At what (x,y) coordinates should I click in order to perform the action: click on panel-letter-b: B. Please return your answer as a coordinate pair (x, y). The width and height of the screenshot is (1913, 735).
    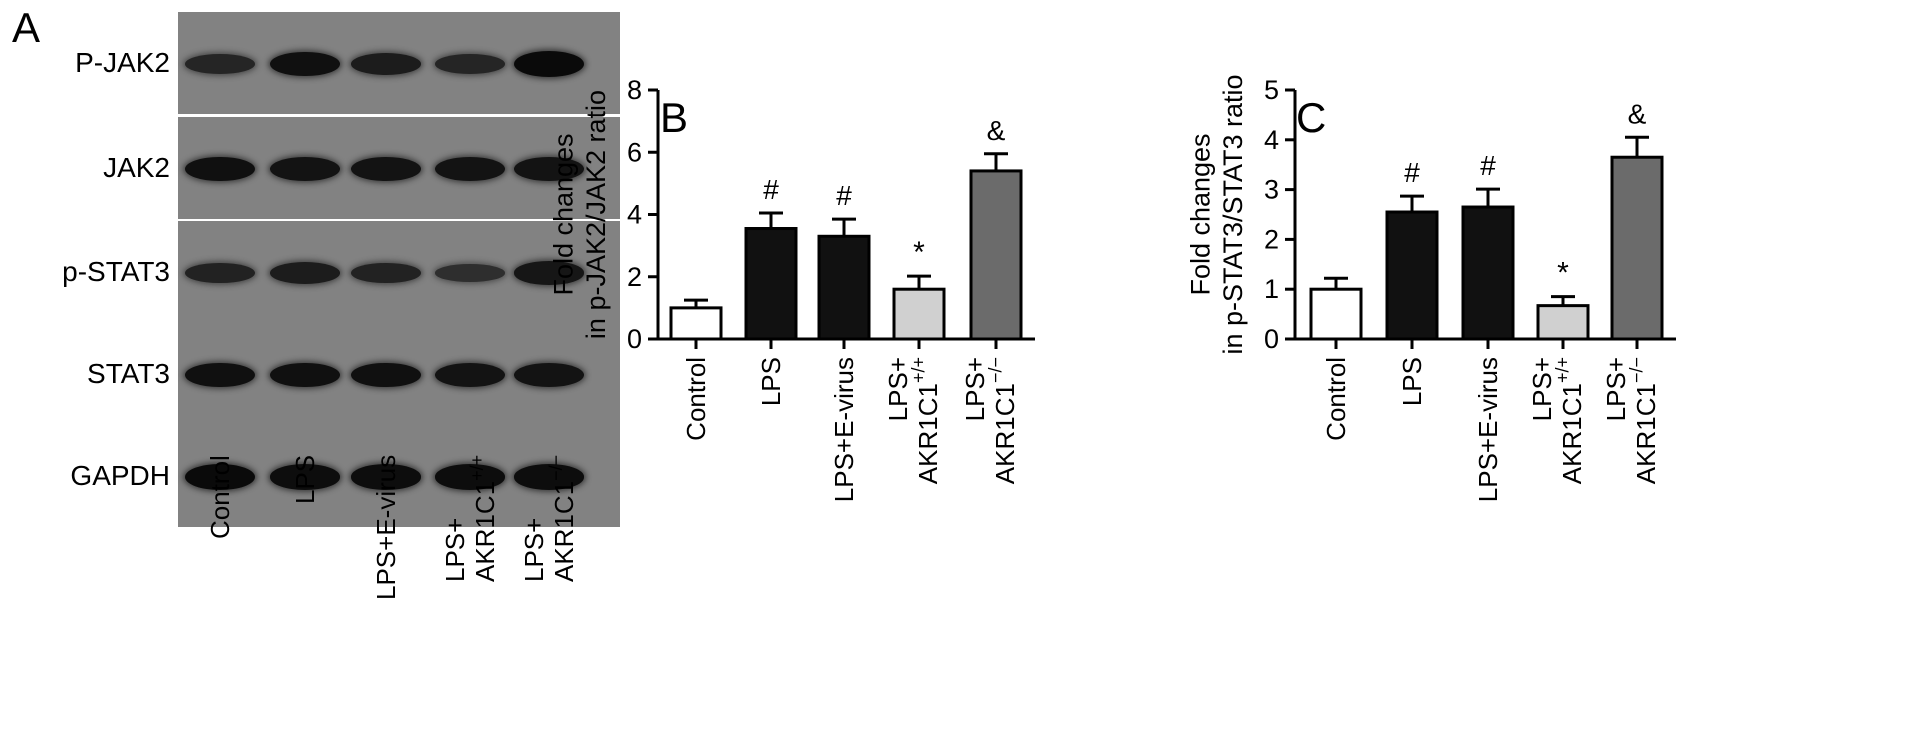
    Looking at the image, I should click on (674, 117).